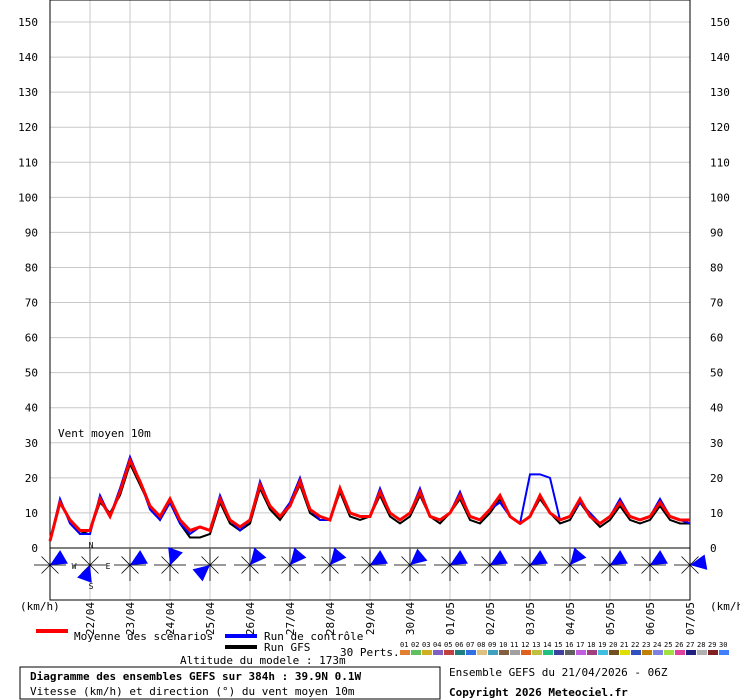 The image size is (740, 700). What do you see at coordinates (369, 499) in the screenshot?
I see `series-line` at bounding box center [369, 499].